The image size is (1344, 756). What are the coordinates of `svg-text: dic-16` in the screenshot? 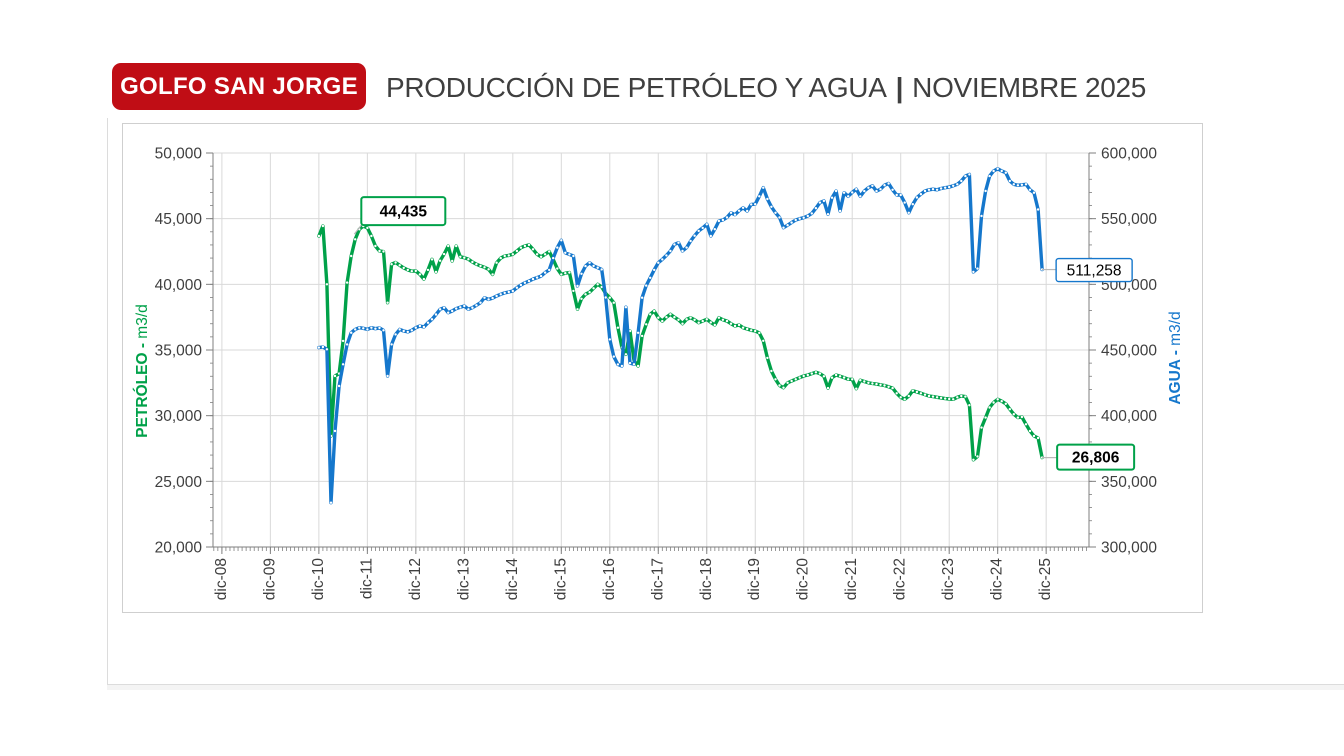 It's located at (609, 579).